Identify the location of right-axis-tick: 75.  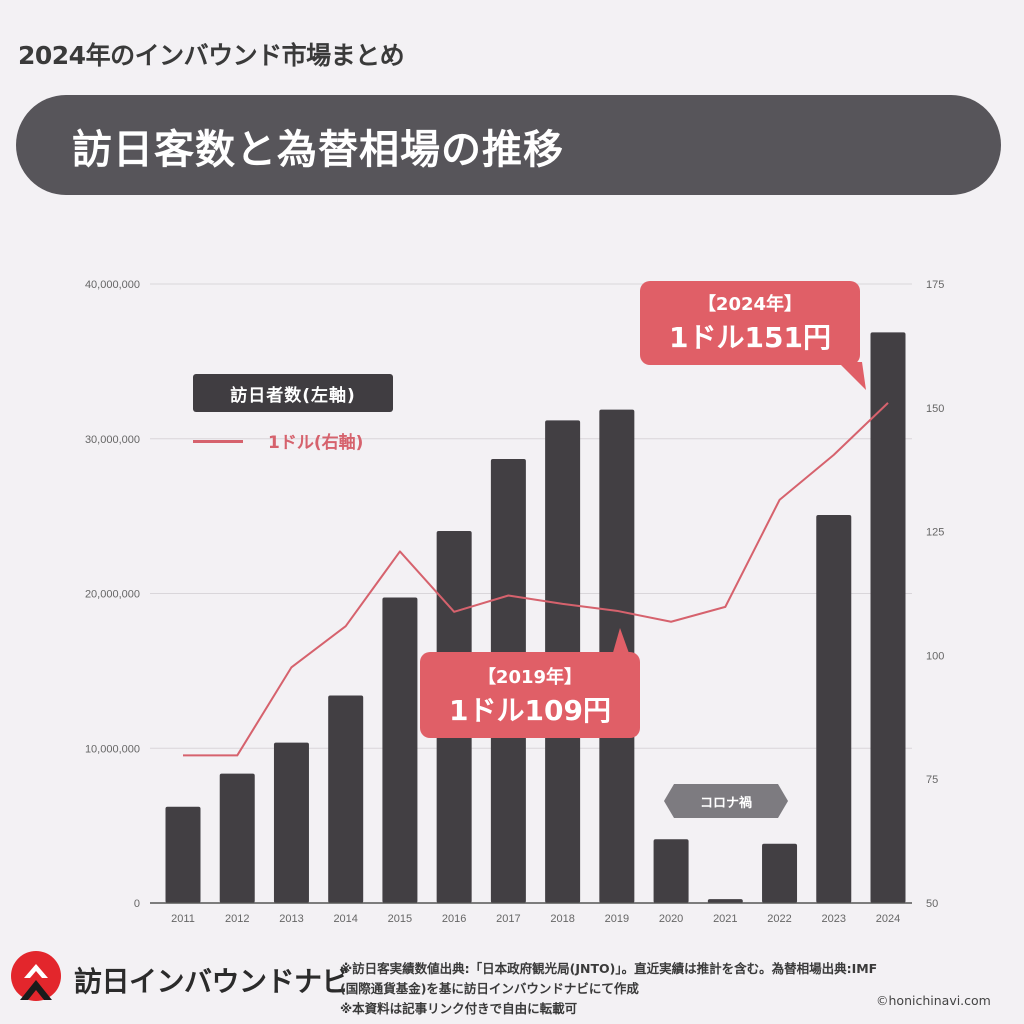
(932, 780).